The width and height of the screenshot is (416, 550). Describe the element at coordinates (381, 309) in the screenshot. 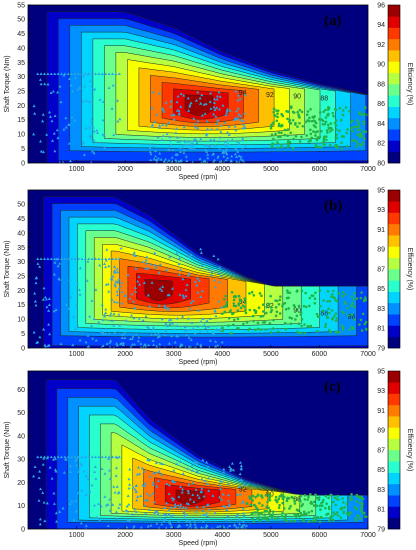

I see `colorbar-tick-label: 83` at that location.